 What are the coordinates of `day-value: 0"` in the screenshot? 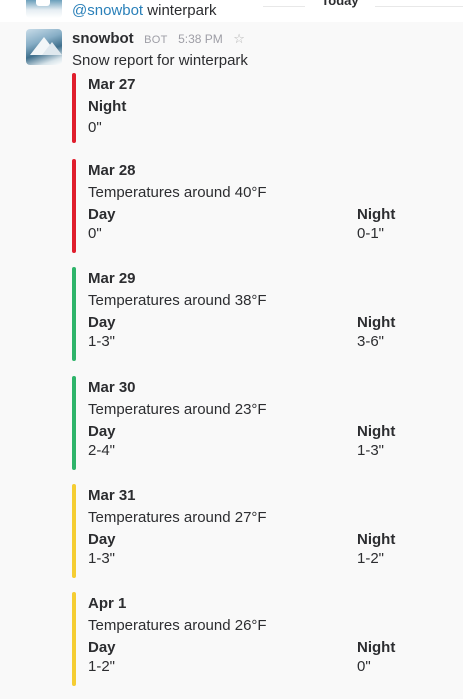 It's located at (95, 233).